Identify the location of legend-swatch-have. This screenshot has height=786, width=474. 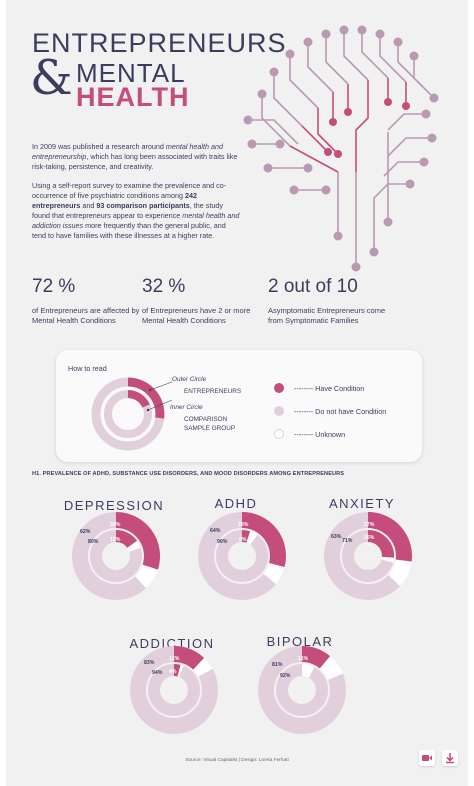
(279, 388).